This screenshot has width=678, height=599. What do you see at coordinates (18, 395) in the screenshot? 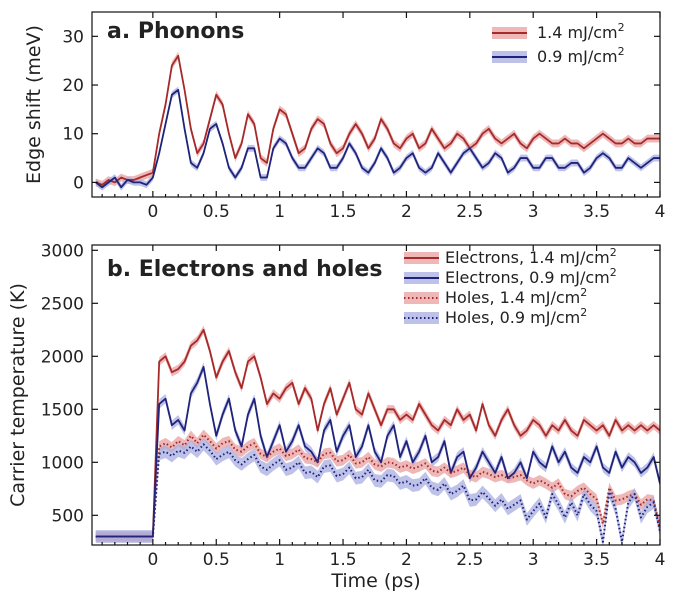
I see `carrier-y-axis-label: Carrier temperature (K)` at bounding box center [18, 395].